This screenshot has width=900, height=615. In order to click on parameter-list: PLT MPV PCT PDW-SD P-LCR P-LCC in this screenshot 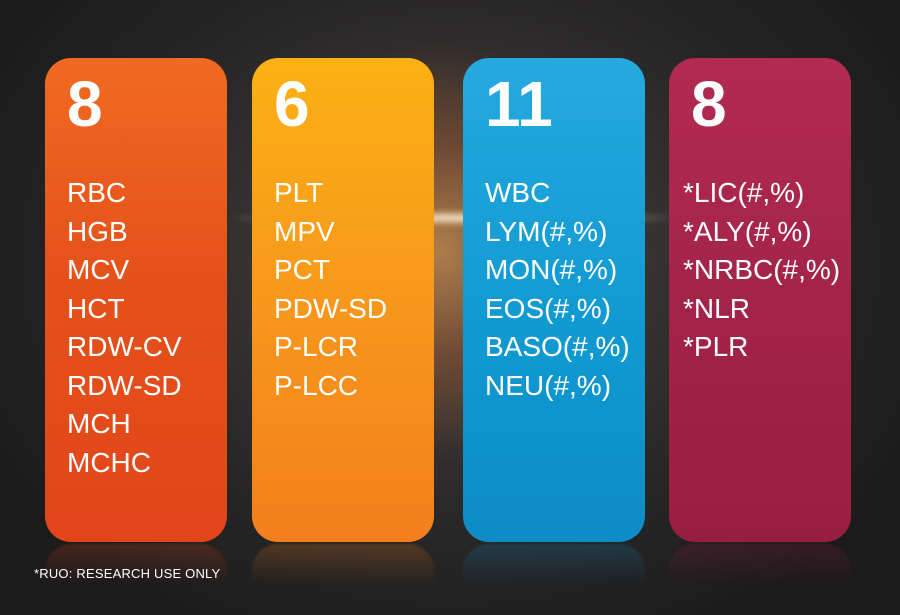, I will do `click(330, 289)`.